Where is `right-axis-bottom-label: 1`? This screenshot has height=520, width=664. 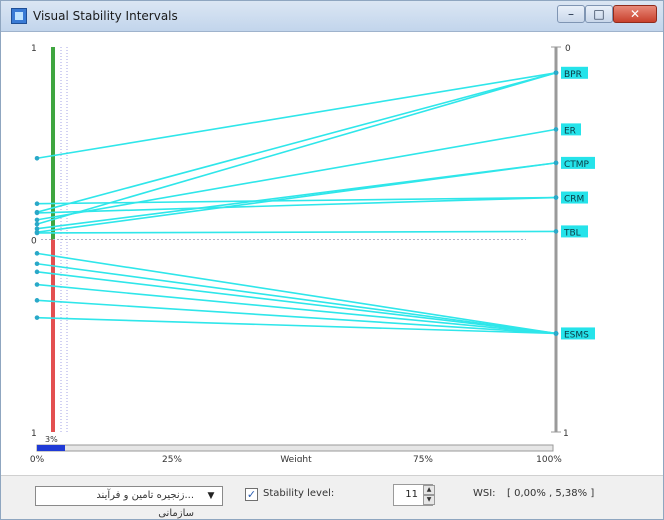
right-axis-bottom-label: 1 is located at coordinates (566, 434).